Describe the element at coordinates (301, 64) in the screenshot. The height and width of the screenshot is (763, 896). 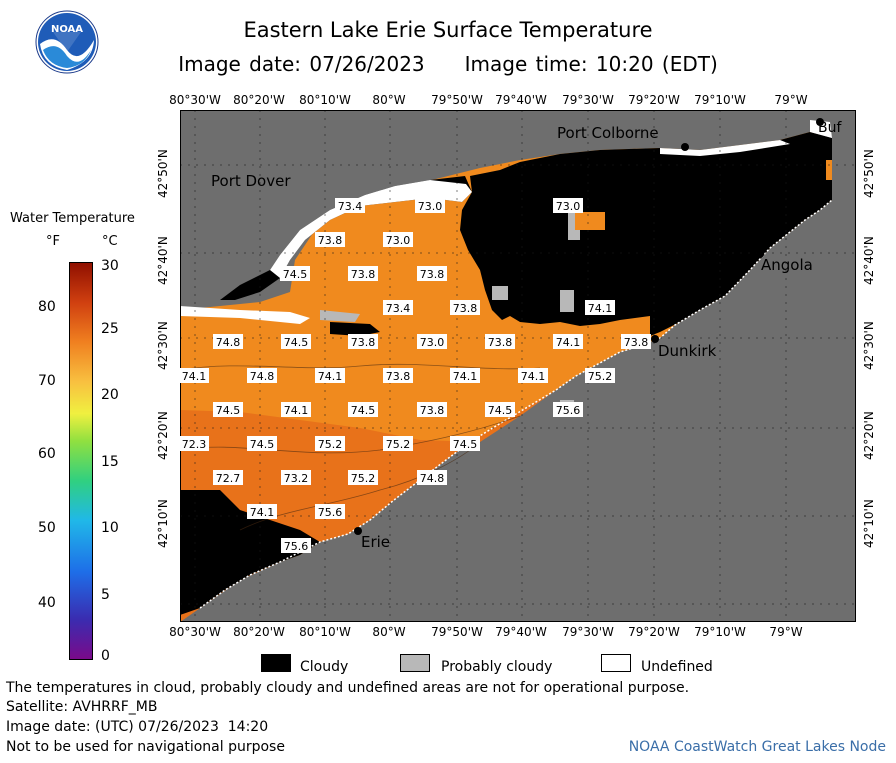
I see `image-date: Image date: 07/26/2023` at that location.